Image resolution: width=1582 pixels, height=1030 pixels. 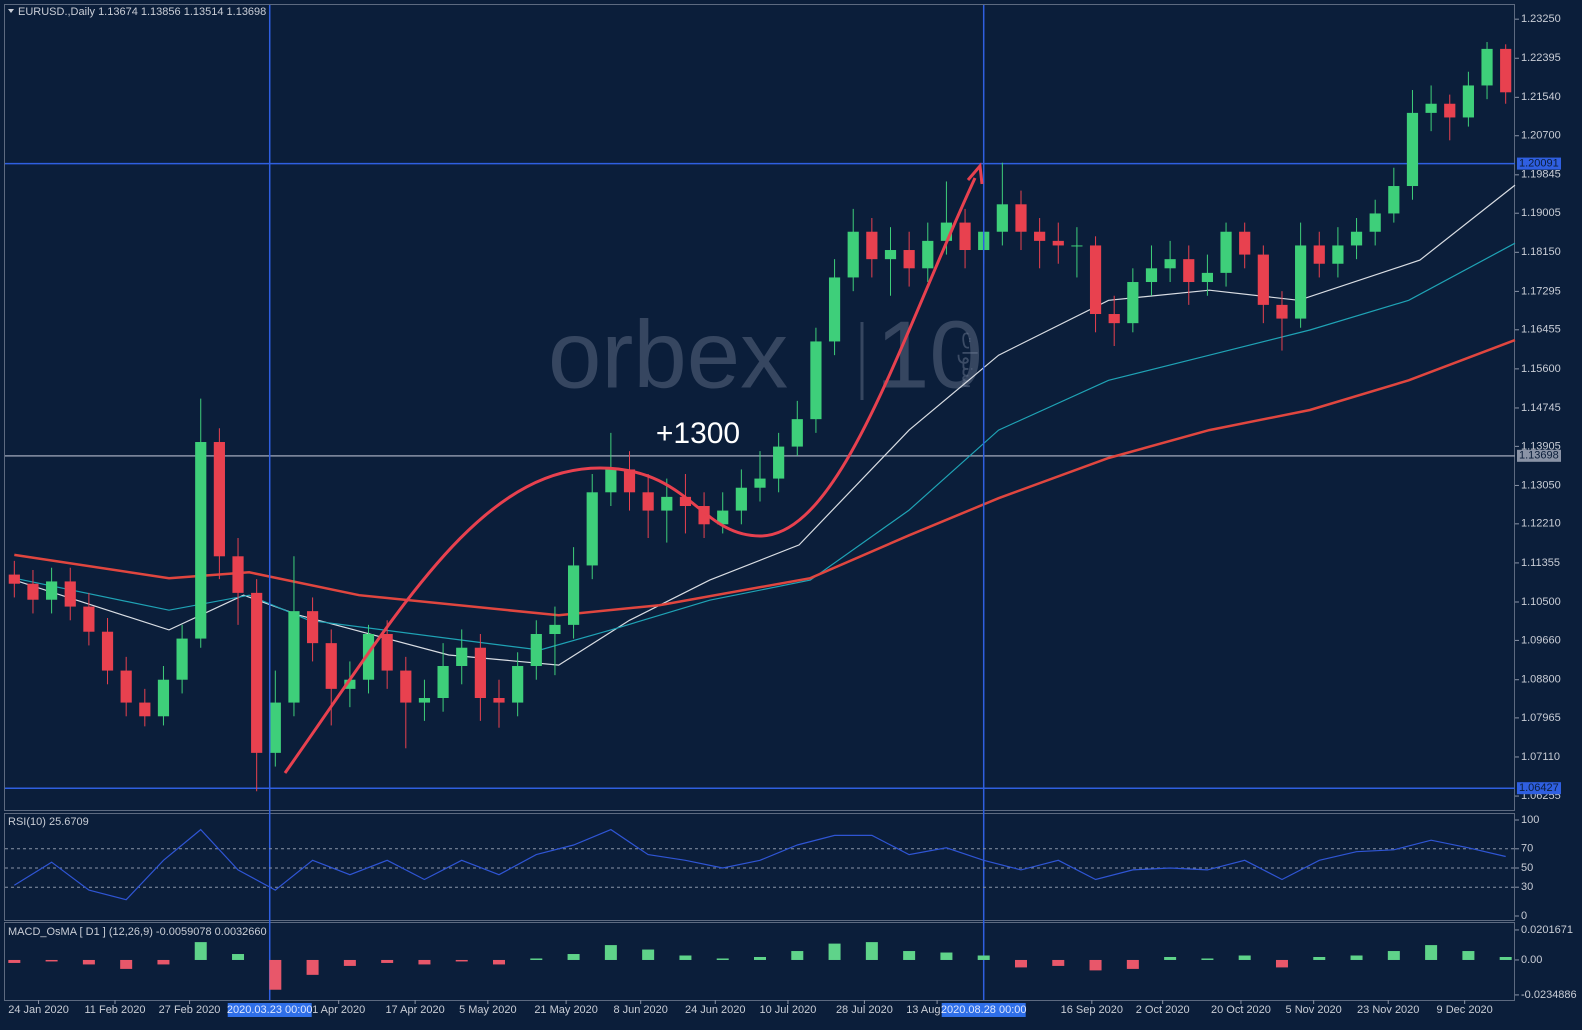 I want to click on crosshair-label-box, so click(x=269, y=1010).